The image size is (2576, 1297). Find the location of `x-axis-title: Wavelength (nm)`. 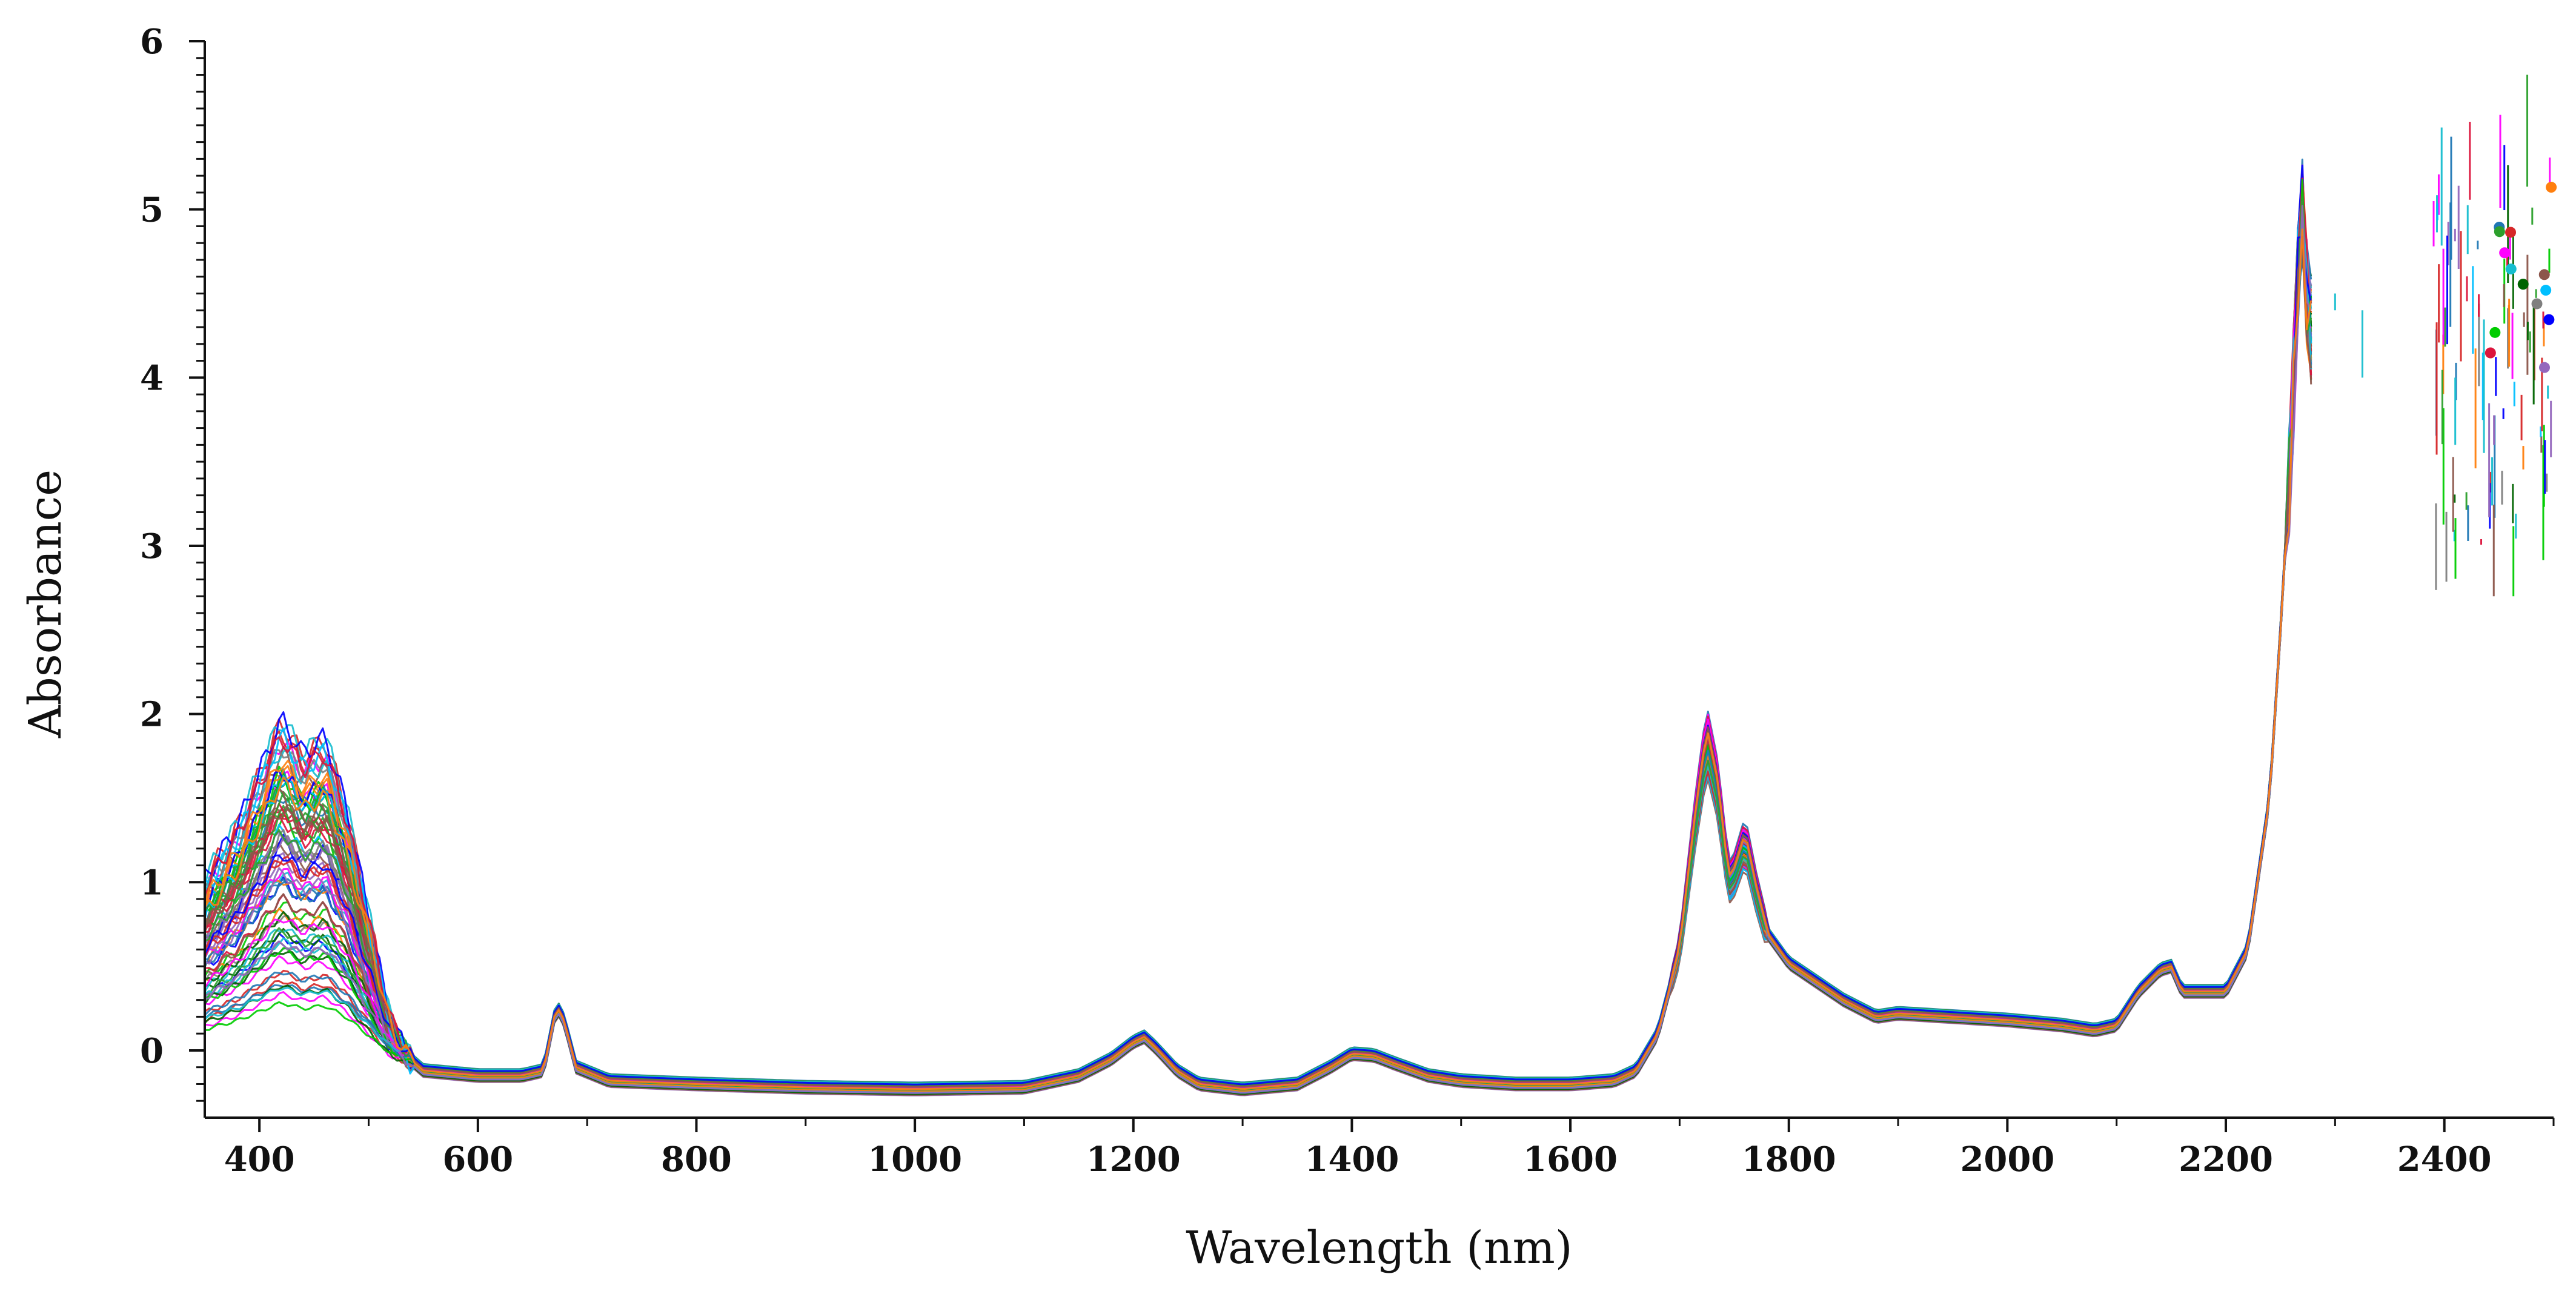

x-axis-title: Wavelength (nm) is located at coordinates (1379, 1248).